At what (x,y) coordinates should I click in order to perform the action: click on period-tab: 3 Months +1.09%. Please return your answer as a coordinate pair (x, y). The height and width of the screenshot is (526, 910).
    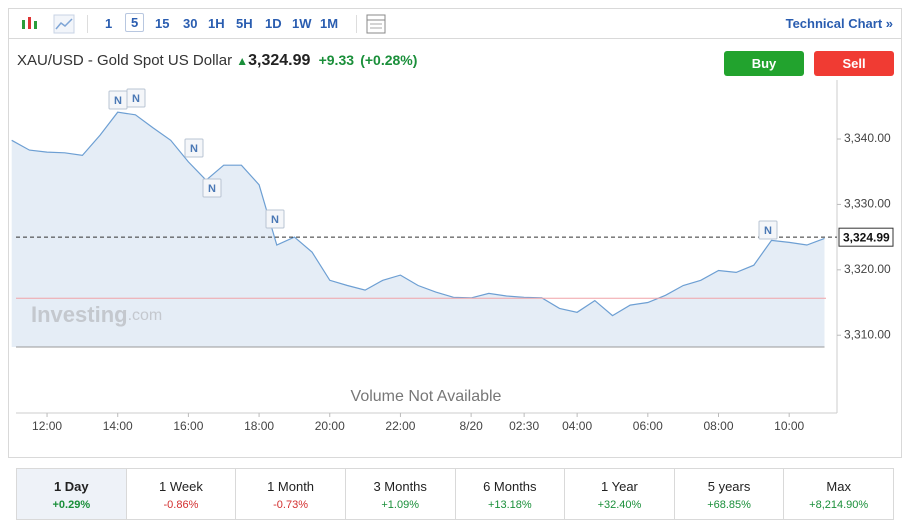
    Looking at the image, I should click on (401, 494).